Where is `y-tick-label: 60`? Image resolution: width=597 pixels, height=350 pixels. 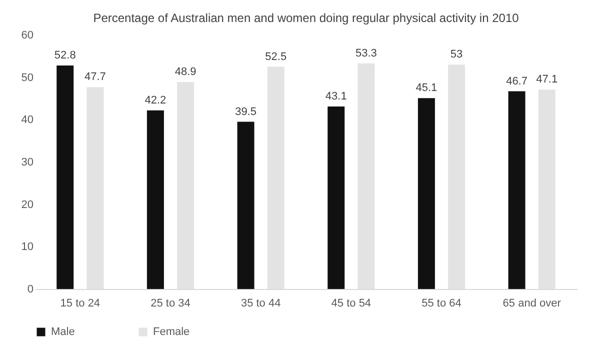 y-tick-label: 60 is located at coordinates (27, 36).